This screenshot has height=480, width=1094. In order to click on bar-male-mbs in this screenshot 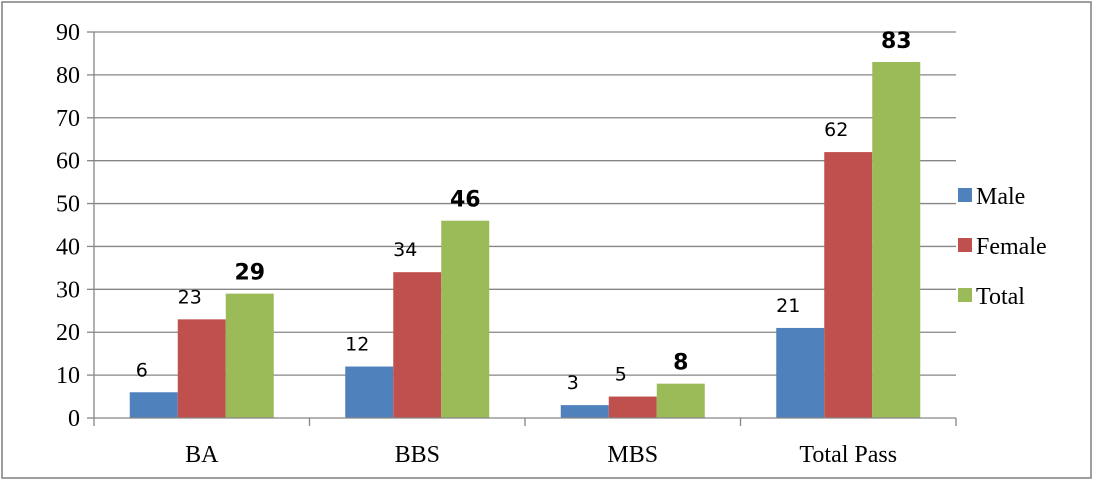, I will do `click(585, 411)`.